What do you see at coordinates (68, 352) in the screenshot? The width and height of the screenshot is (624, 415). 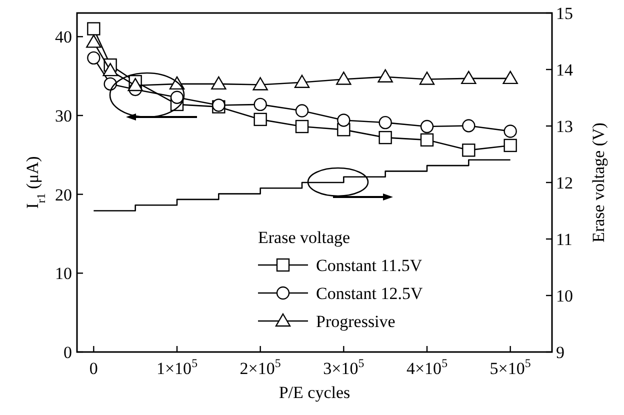 I see `y-tick-label: 0` at bounding box center [68, 352].